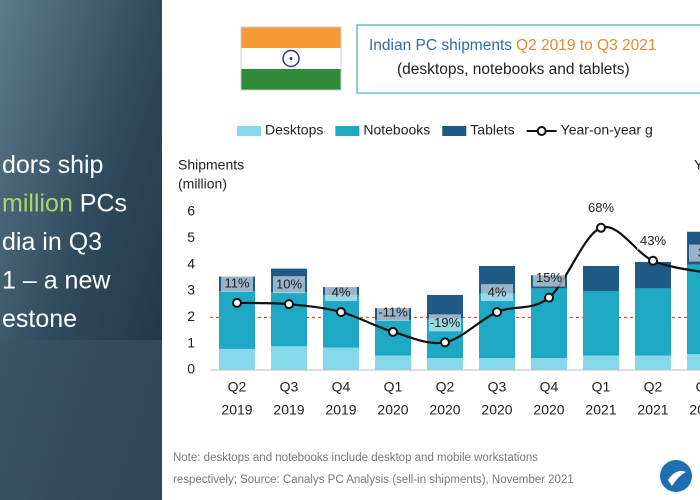 This screenshot has width=700, height=500. What do you see at coordinates (202, 184) in the screenshot?
I see `y-axis-label: (million)` at bounding box center [202, 184].